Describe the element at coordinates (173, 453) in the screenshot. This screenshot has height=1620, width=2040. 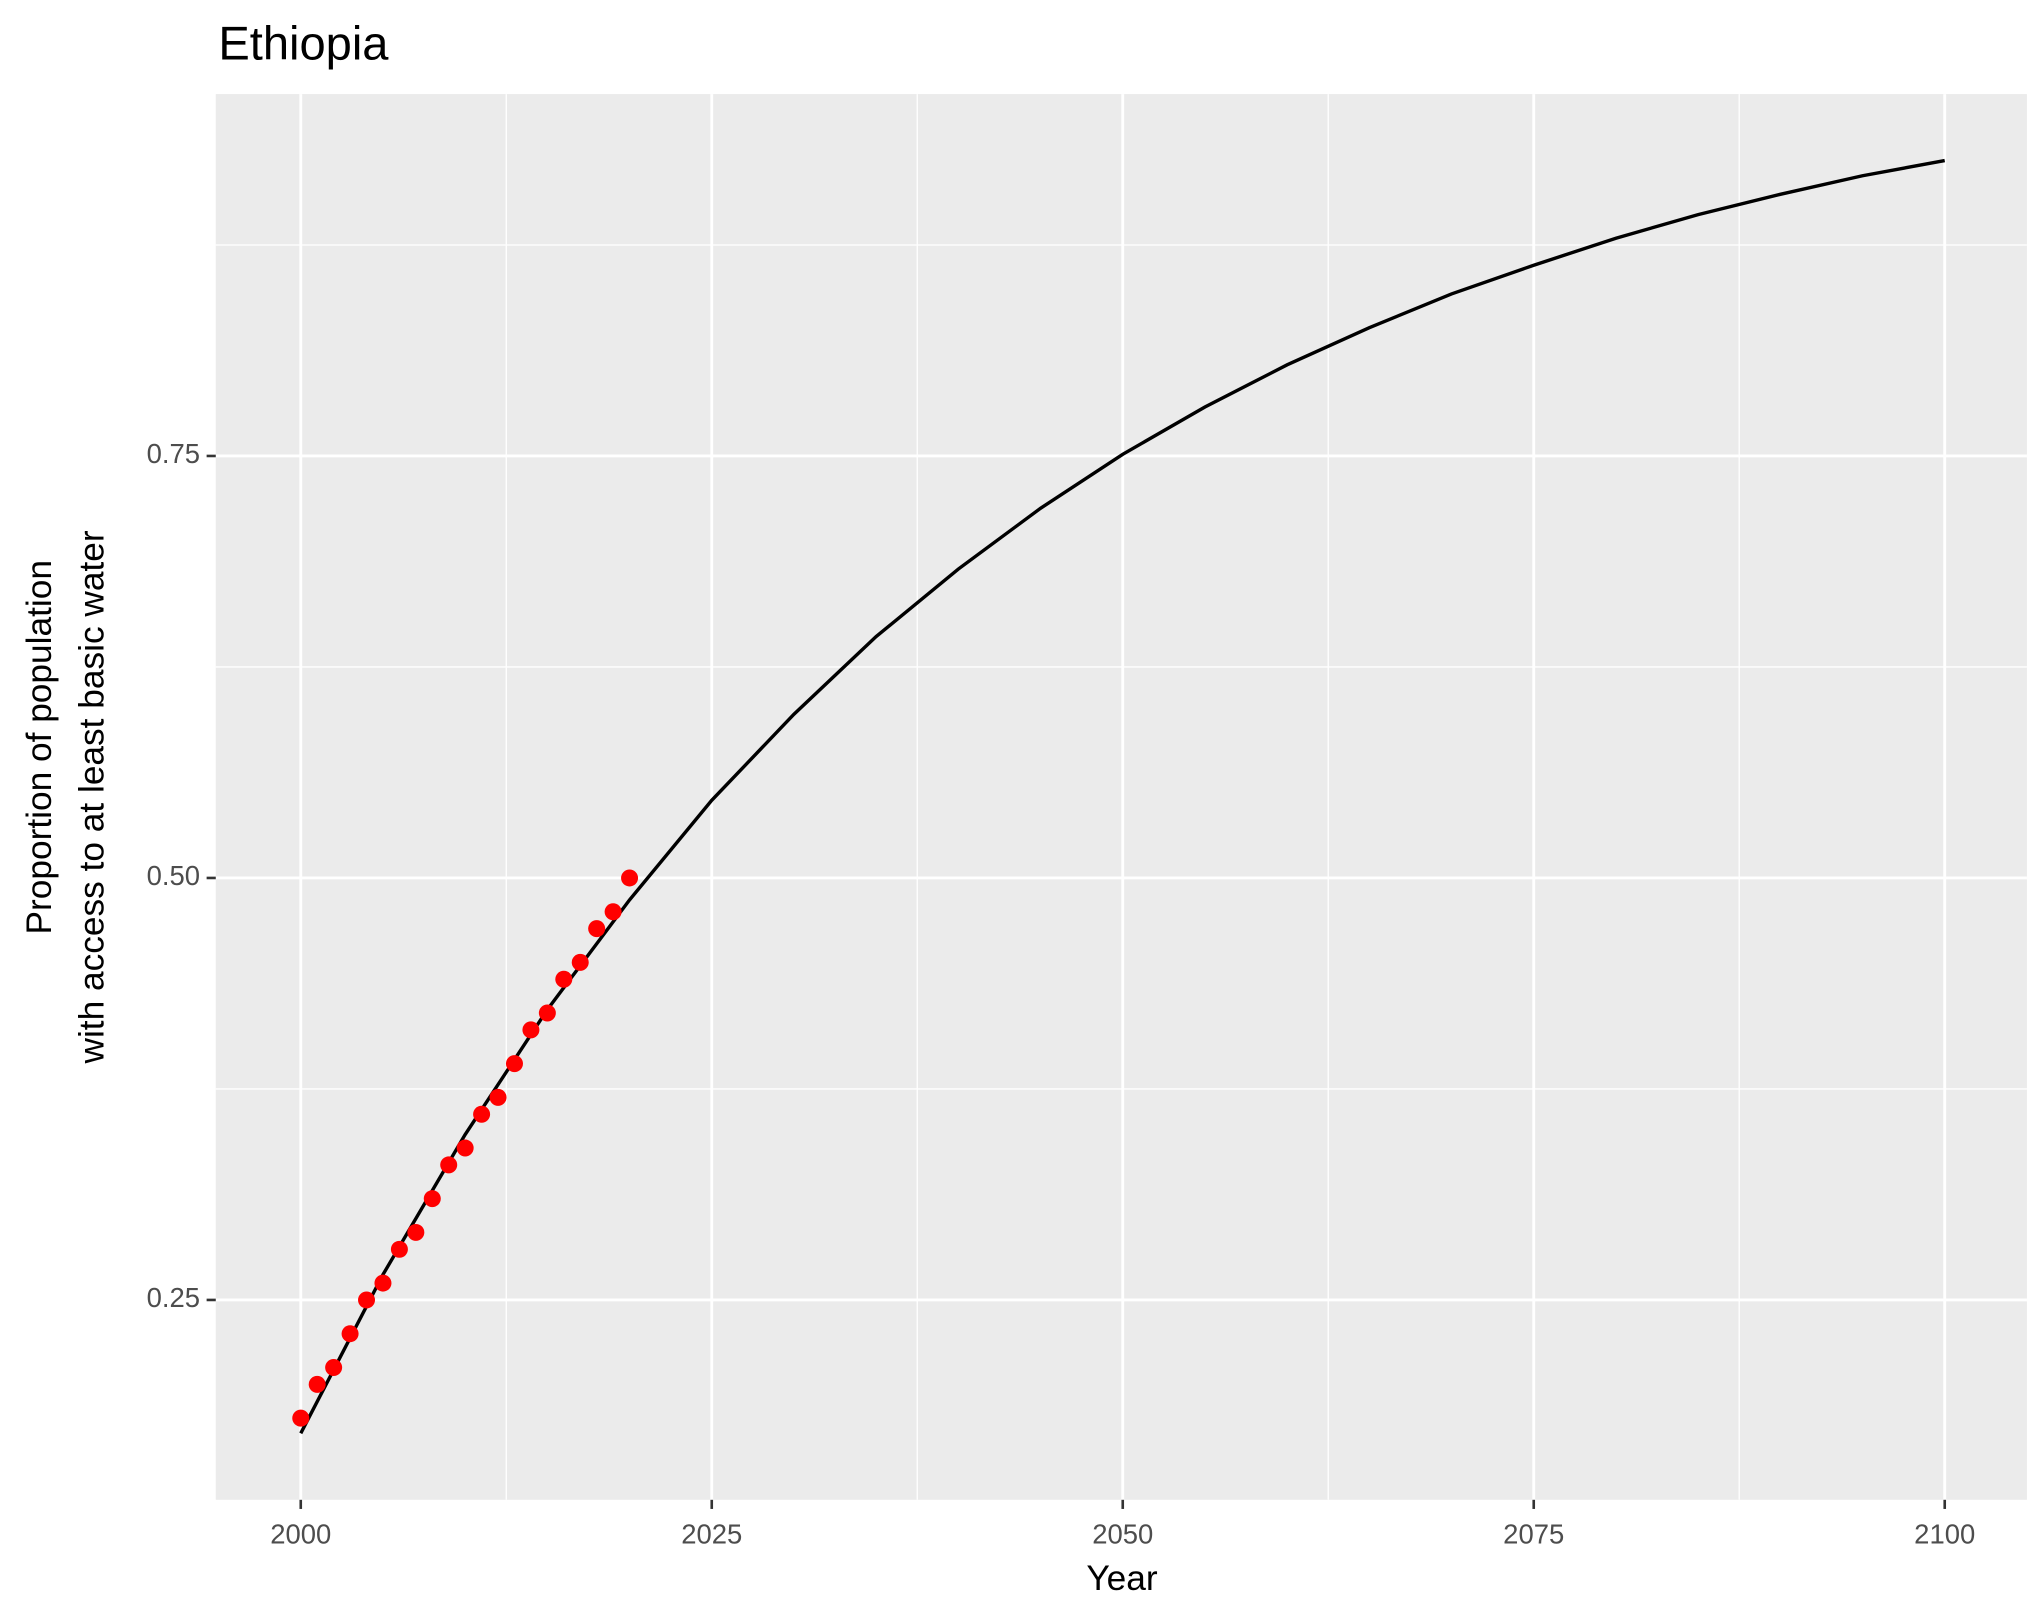
I see `y-tick-label: 0.75` at that location.